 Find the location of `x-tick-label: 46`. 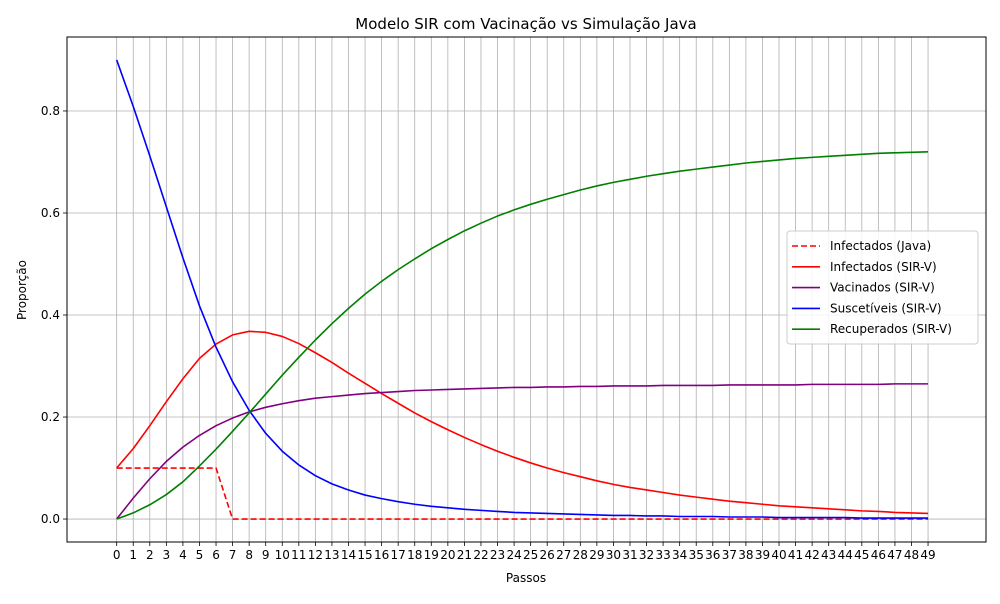

x-tick-label: 46 is located at coordinates (878, 555).